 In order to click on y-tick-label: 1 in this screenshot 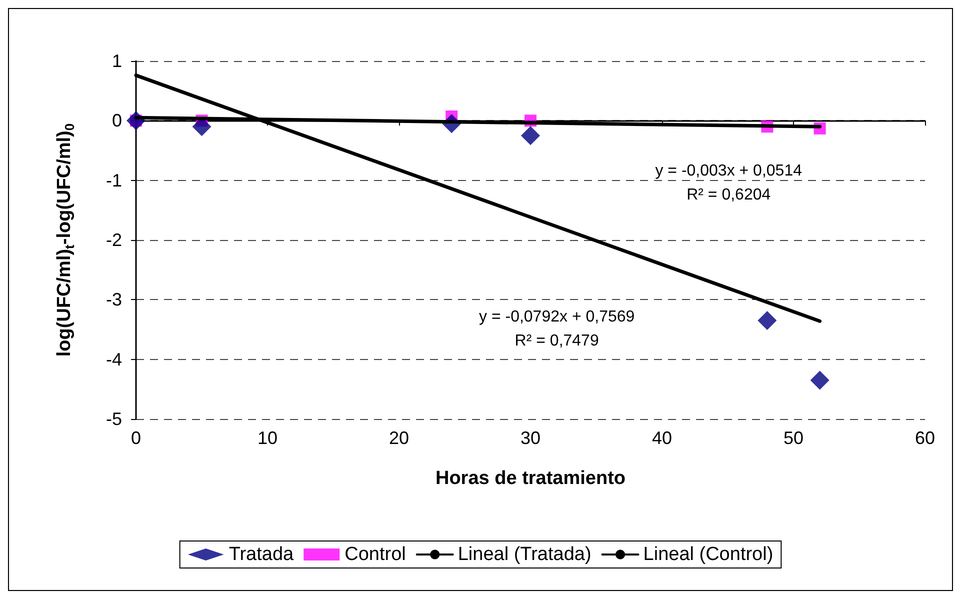, I will do `click(117, 61)`.